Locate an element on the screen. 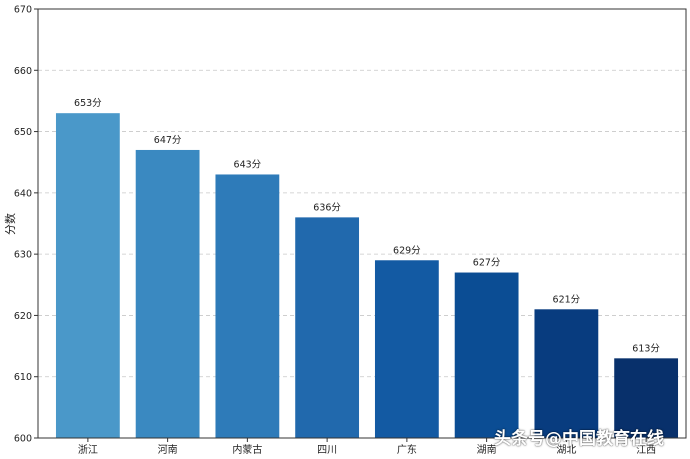 This screenshot has height=459, width=690. y-tick-labels: 600 610 620 630 640 650 660 670 is located at coordinates (26, 225).